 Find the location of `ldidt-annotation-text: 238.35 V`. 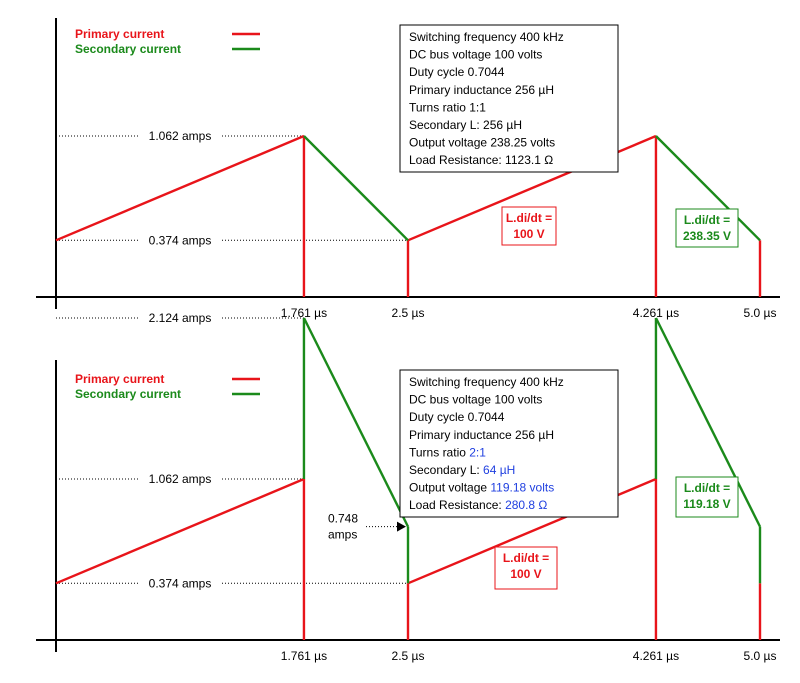

ldidt-annotation-text: 238.35 V is located at coordinates (707, 236).